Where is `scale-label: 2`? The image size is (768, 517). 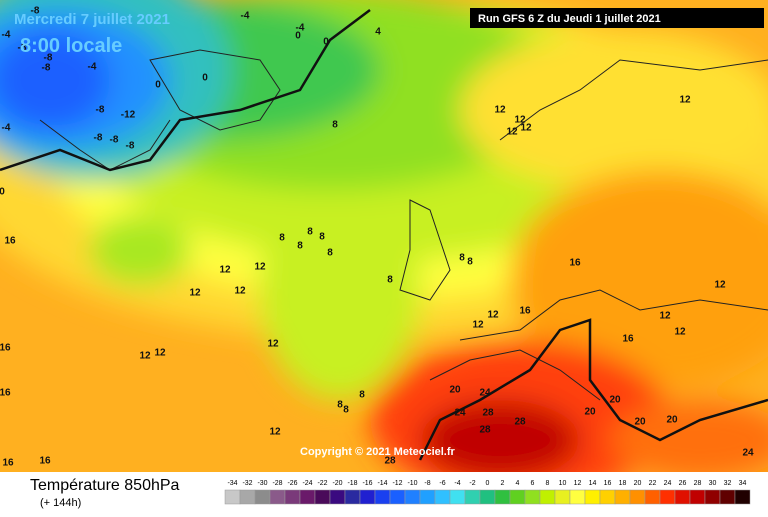
scale-label: 2 is located at coordinates (503, 483).